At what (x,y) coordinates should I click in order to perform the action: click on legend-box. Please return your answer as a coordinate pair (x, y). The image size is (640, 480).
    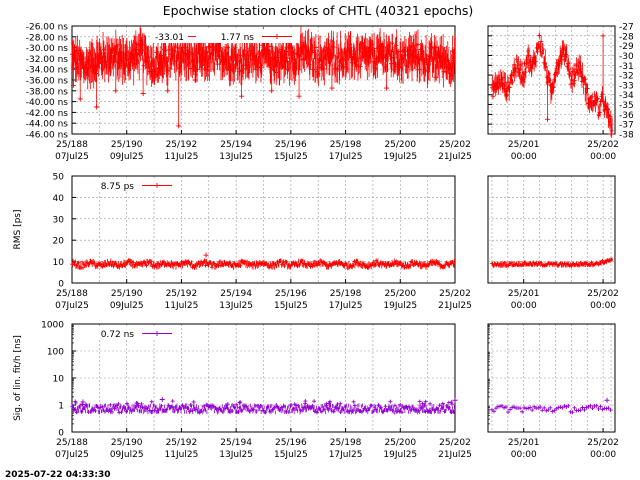
    Looking at the image, I should click on (137, 185).